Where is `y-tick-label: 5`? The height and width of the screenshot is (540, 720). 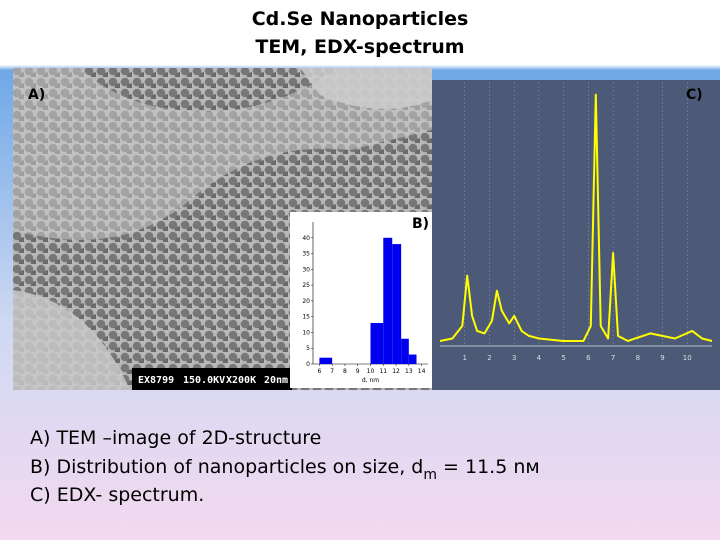
y-tick-label: 5 is located at coordinates (308, 348).